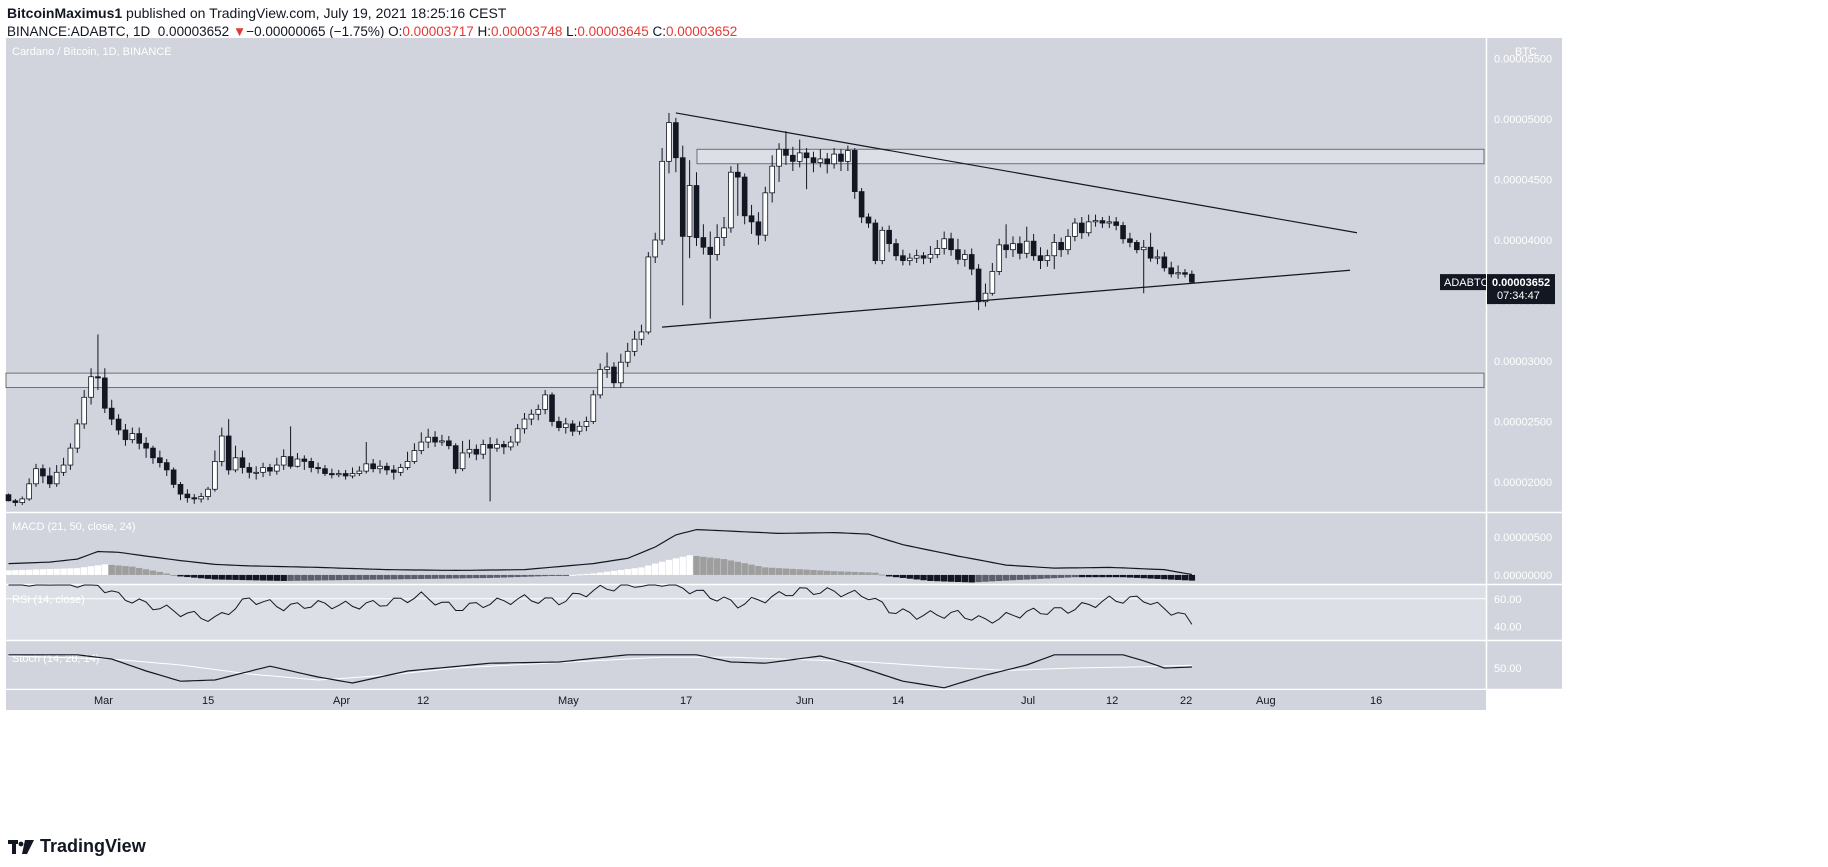 Image resolution: width=1828 pixels, height=867 pixels. What do you see at coordinates (746, 612) in the screenshot?
I see `rsi-pane` at bounding box center [746, 612].